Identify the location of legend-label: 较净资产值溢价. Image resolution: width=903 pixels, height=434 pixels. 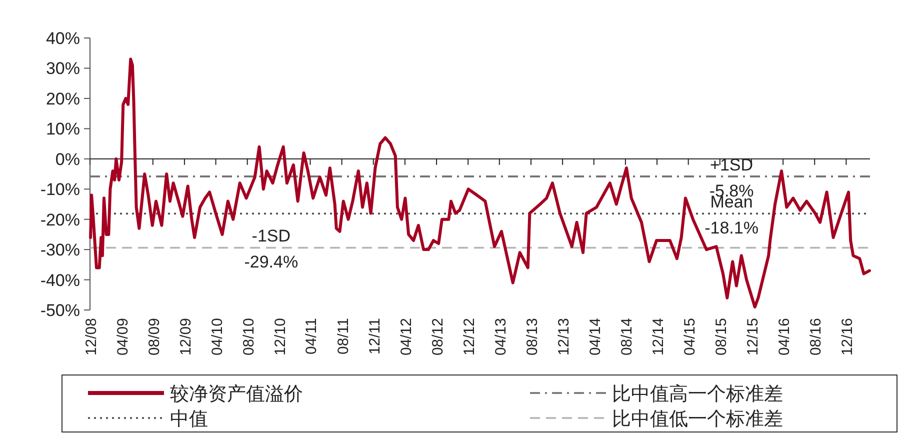
(236, 394).